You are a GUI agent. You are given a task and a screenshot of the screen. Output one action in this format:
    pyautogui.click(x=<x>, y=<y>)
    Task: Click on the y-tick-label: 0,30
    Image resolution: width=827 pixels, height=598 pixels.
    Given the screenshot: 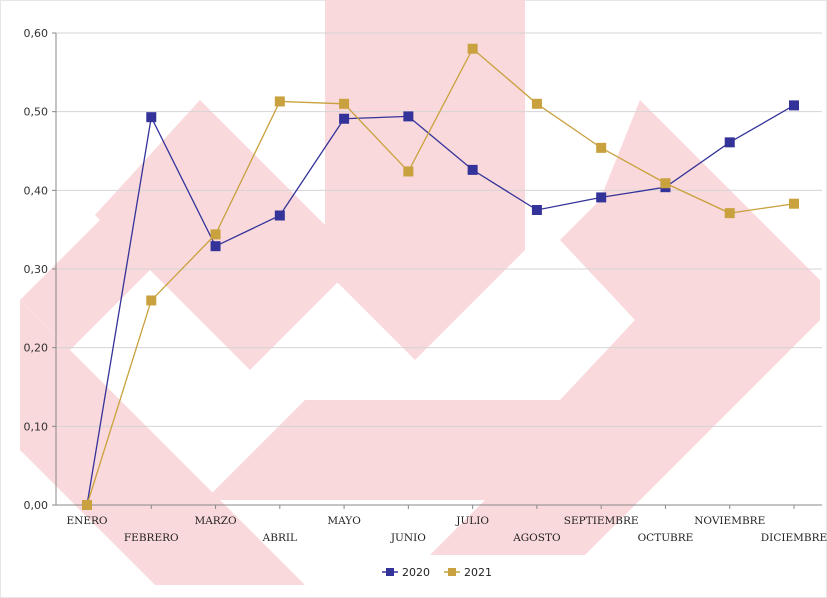 What is the action you would take?
    pyautogui.click(x=36, y=269)
    